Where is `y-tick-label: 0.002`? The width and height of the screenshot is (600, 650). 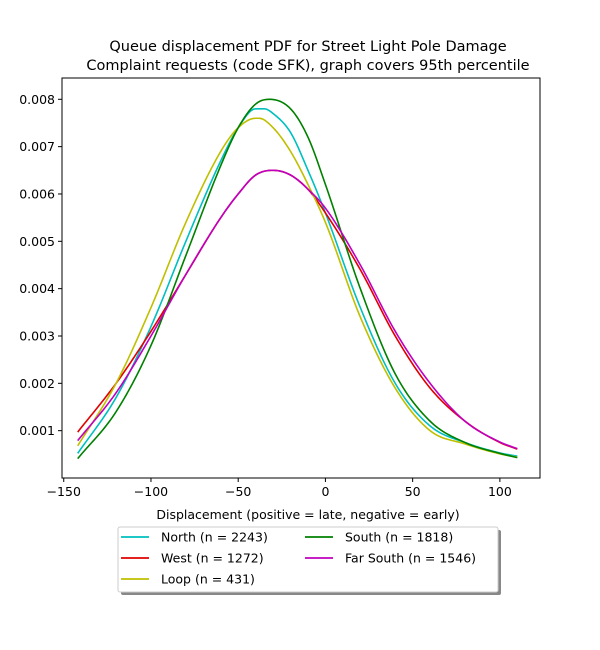 y-tick-label: 0.002 is located at coordinates (37, 383).